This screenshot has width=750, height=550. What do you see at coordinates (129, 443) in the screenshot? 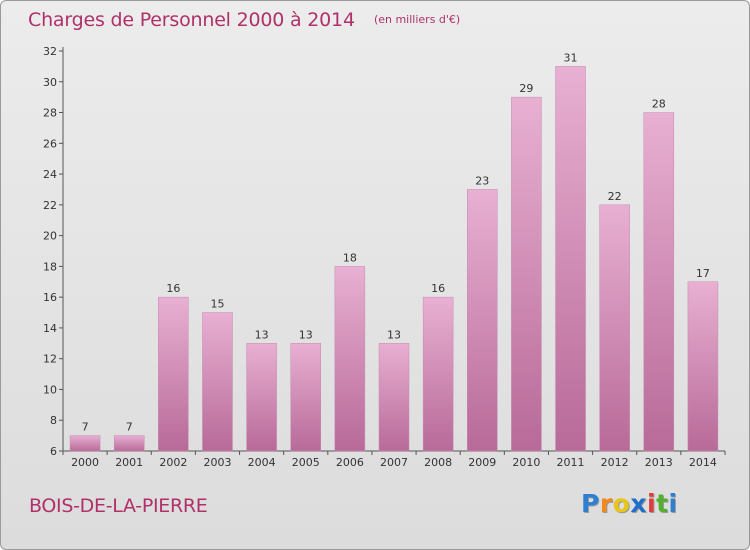
I see `bar-2001` at bounding box center [129, 443].